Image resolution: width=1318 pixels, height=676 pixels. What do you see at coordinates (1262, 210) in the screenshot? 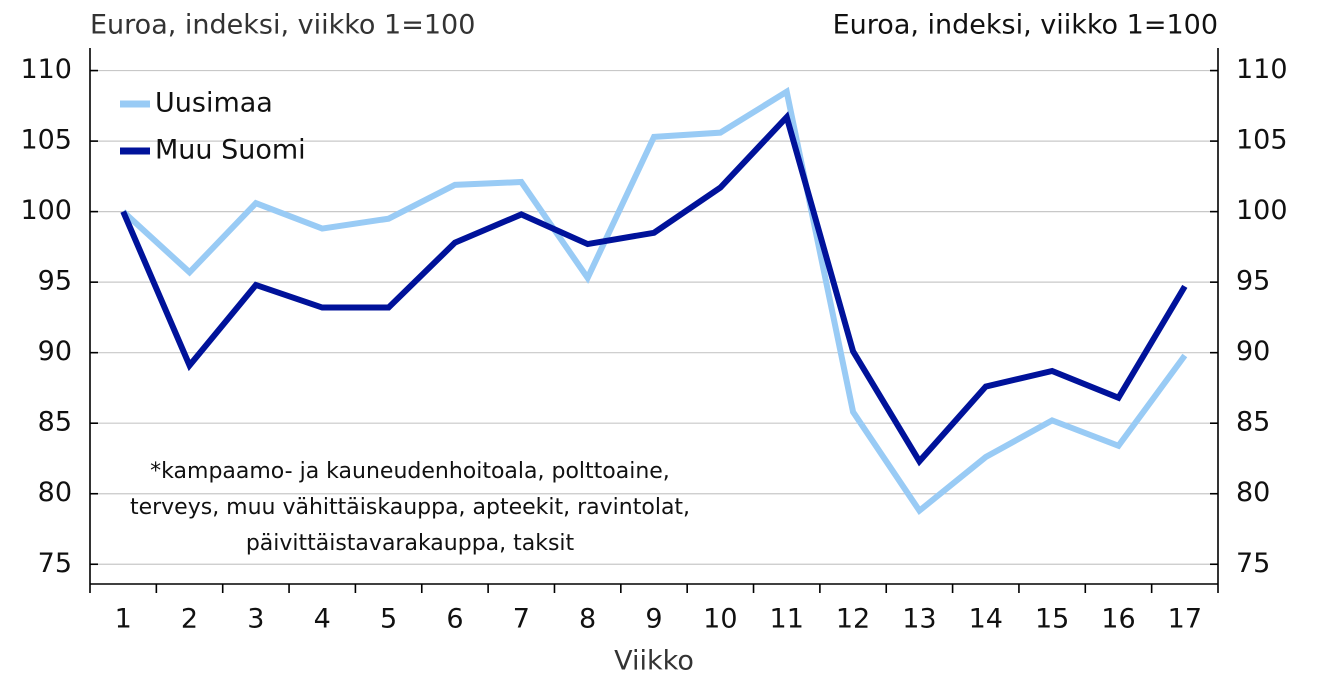
I see `y2-tick-label: 100` at bounding box center [1262, 210].